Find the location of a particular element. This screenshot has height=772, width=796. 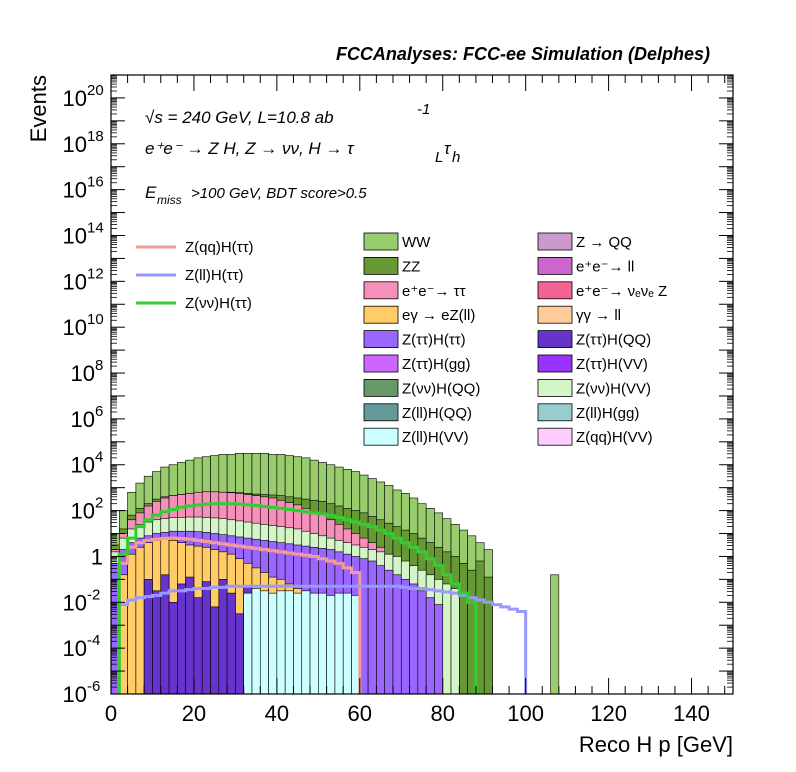

annotation-process-sub2: h is located at coordinates (456, 157).